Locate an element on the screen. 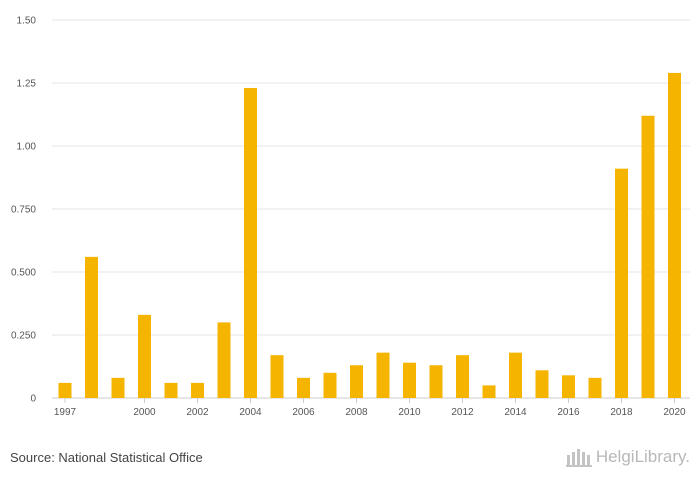  x-tick-label: 2000 is located at coordinates (144, 412).